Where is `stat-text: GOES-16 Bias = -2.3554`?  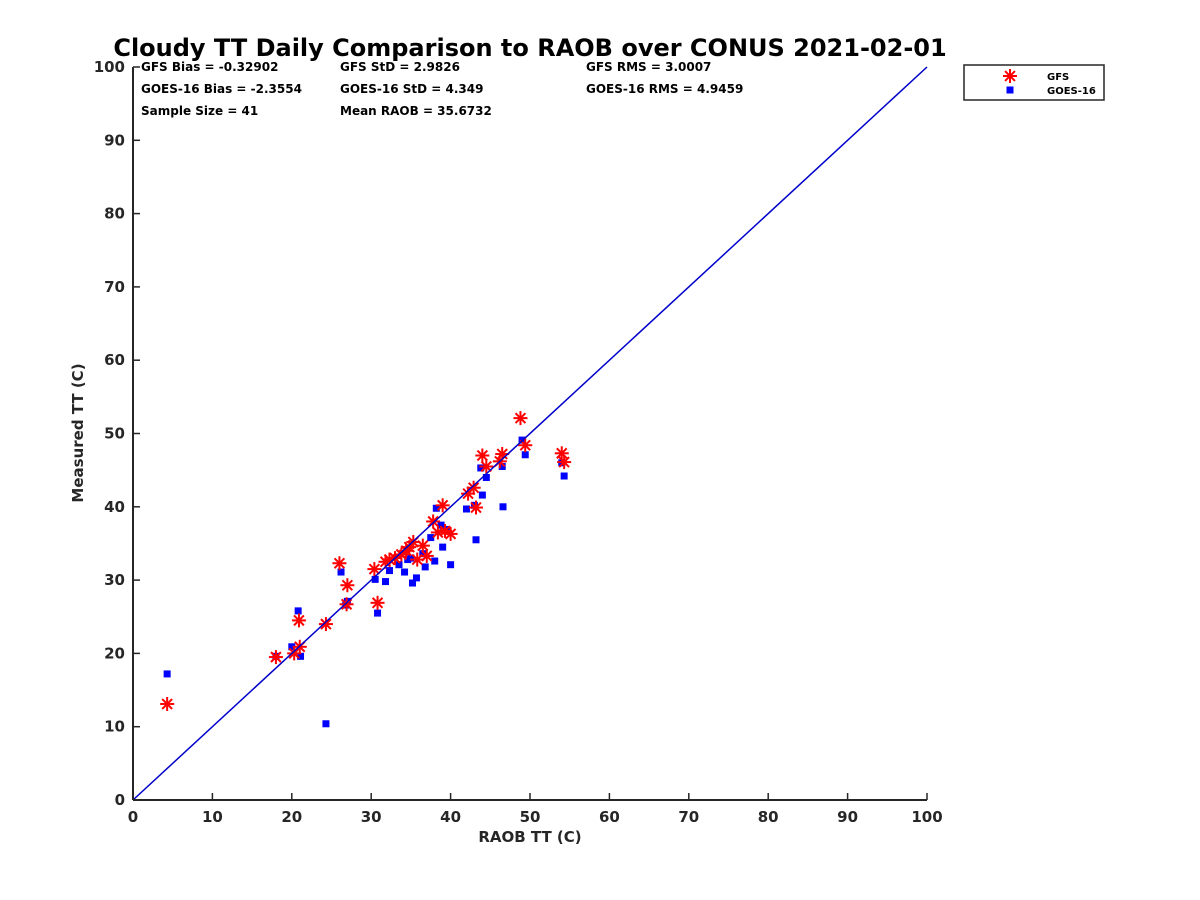 stat-text: GOES-16 Bias = -2.3554 is located at coordinates (221, 89).